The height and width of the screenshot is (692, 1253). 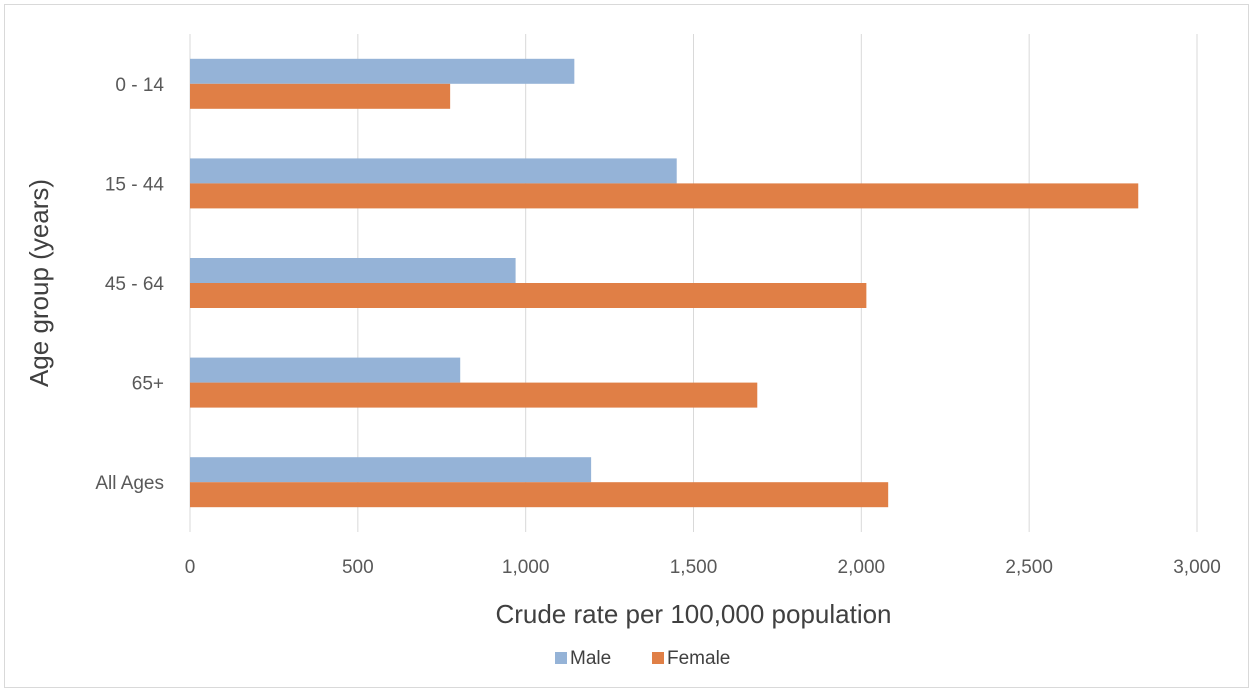 I want to click on y-tick-label: 45 - 64, so click(x=135, y=284).